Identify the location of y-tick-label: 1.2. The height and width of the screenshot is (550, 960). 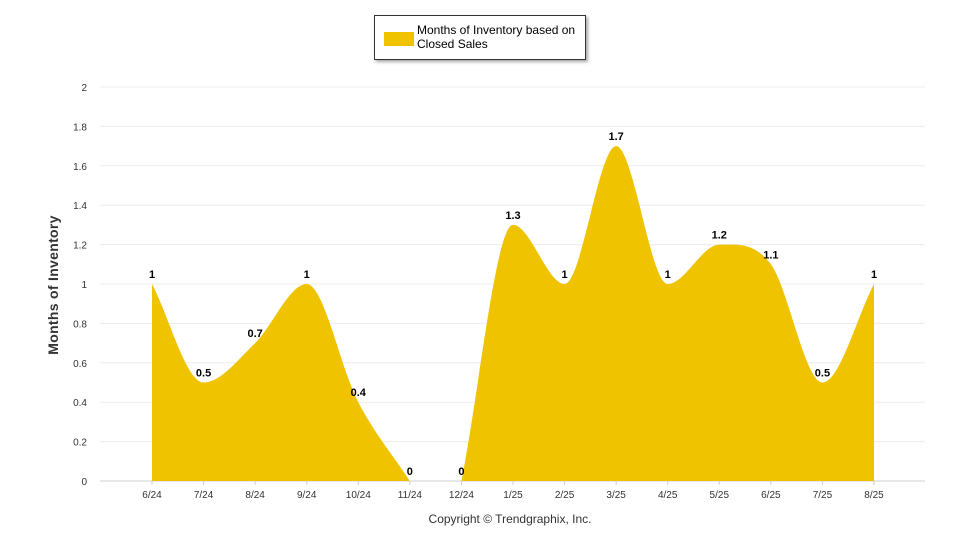
(80, 246).